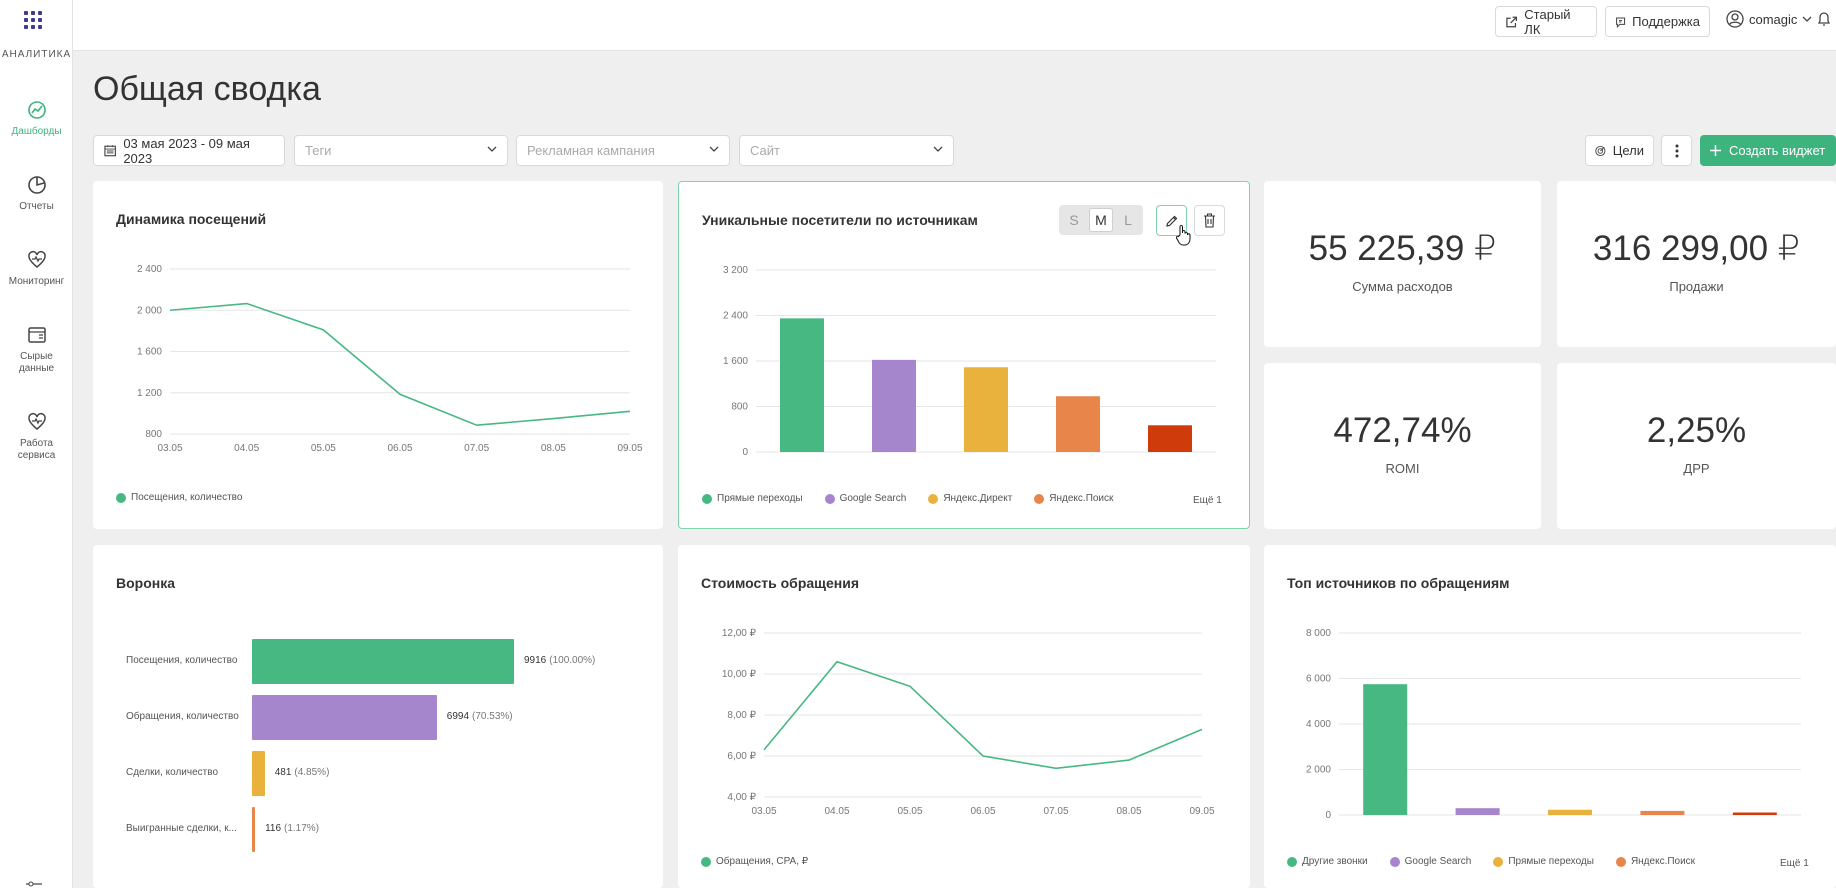 The height and width of the screenshot is (888, 1836). I want to click on legend-item: Яндекс.Директ, so click(970, 498).